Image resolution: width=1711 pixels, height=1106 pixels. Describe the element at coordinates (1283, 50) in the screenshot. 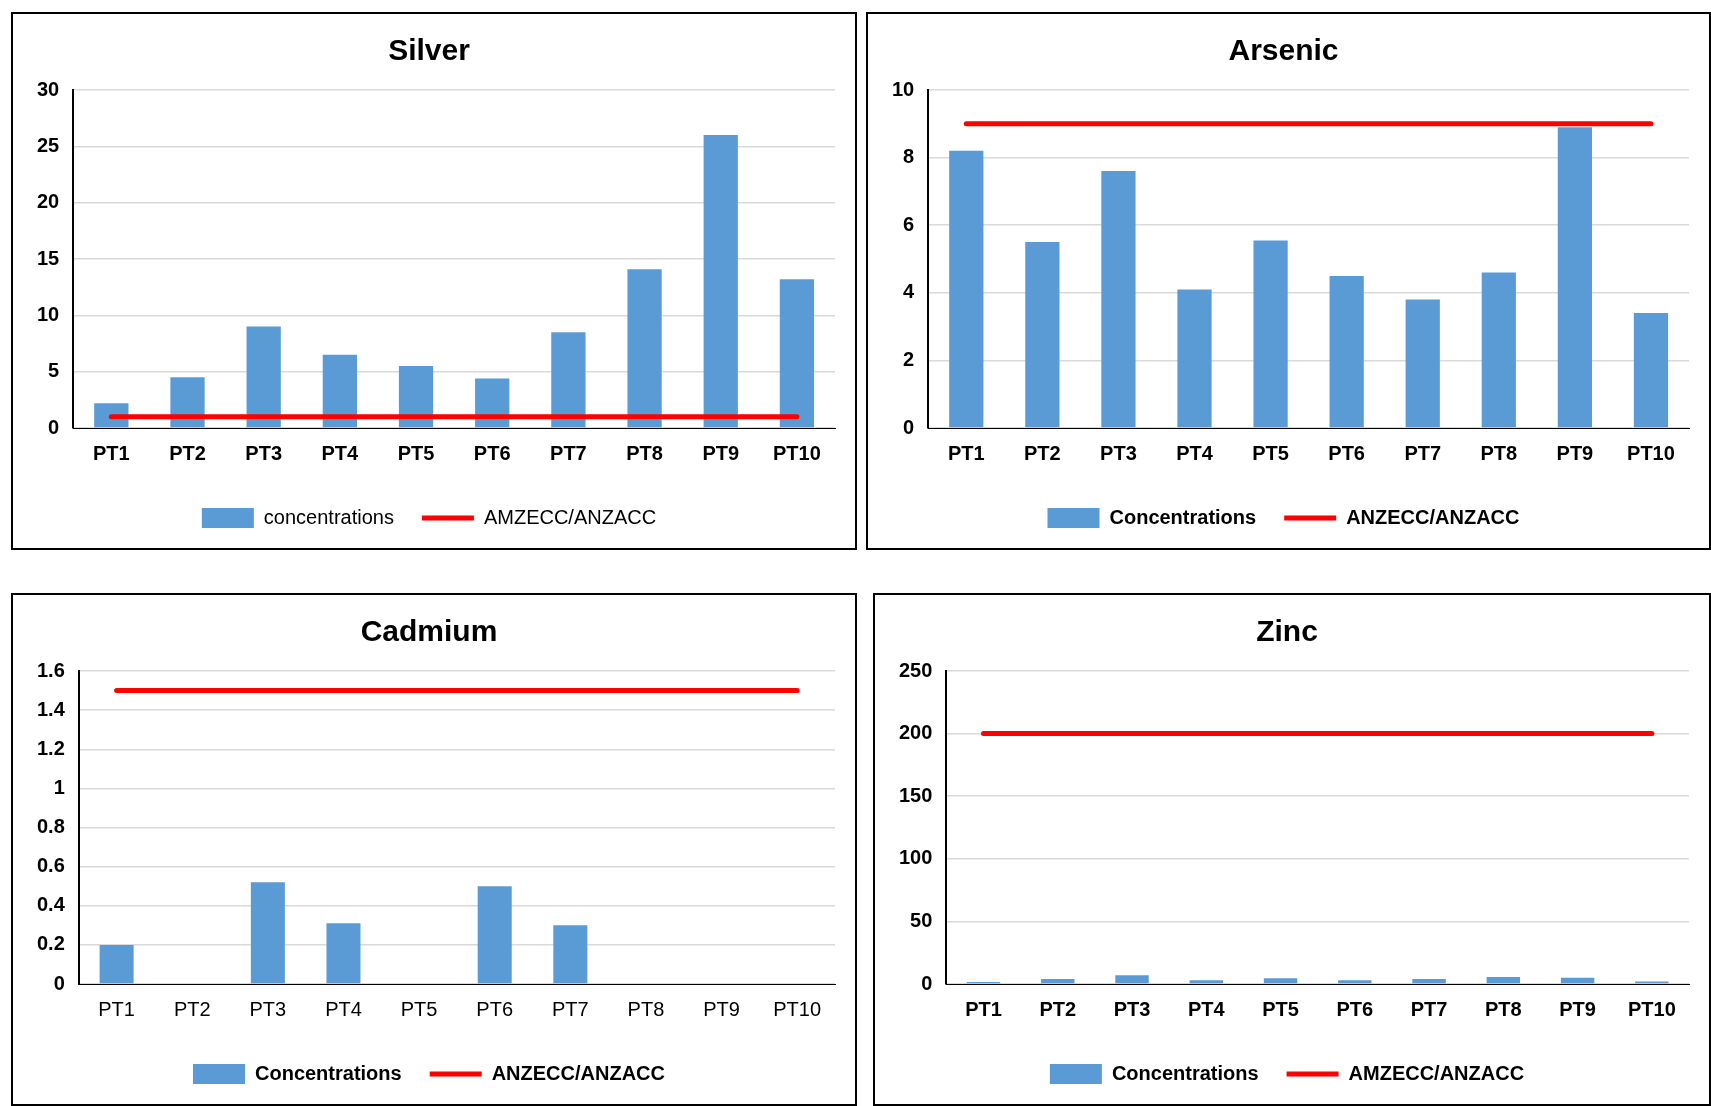

I see `chart-title: Arsenic` at that location.